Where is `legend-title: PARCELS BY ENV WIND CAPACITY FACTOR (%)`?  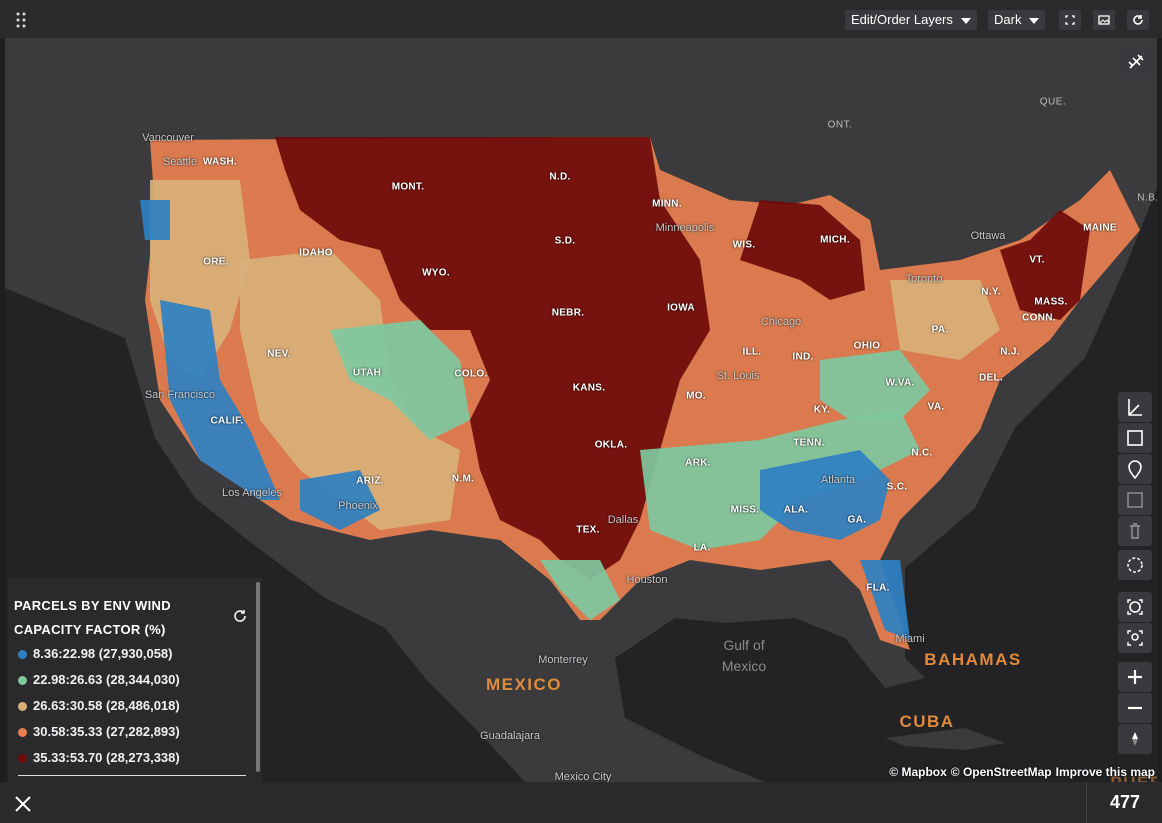 legend-title: PARCELS BY ENV WIND CAPACITY FACTOR (%) is located at coordinates (92, 617).